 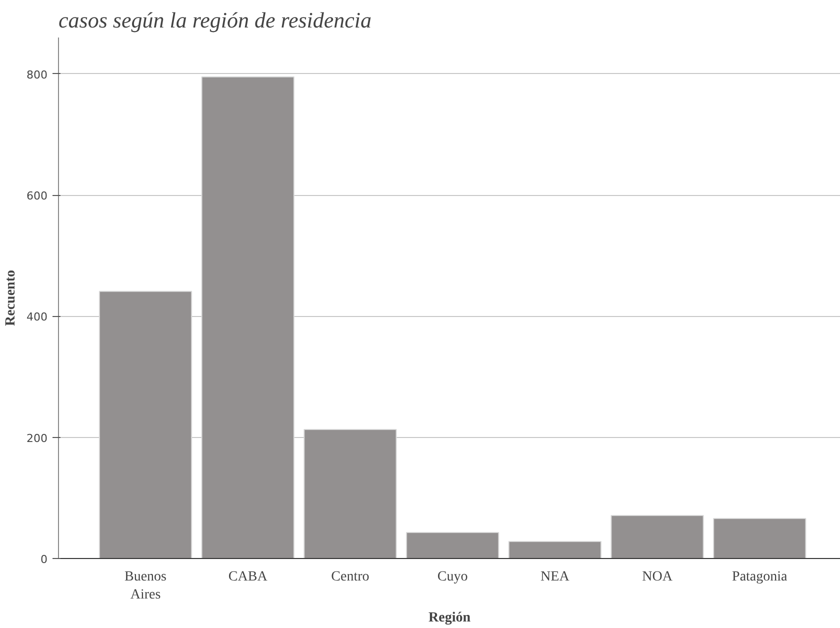 What do you see at coordinates (37, 438) in the screenshot?
I see `y-tick-label: 200` at bounding box center [37, 438].